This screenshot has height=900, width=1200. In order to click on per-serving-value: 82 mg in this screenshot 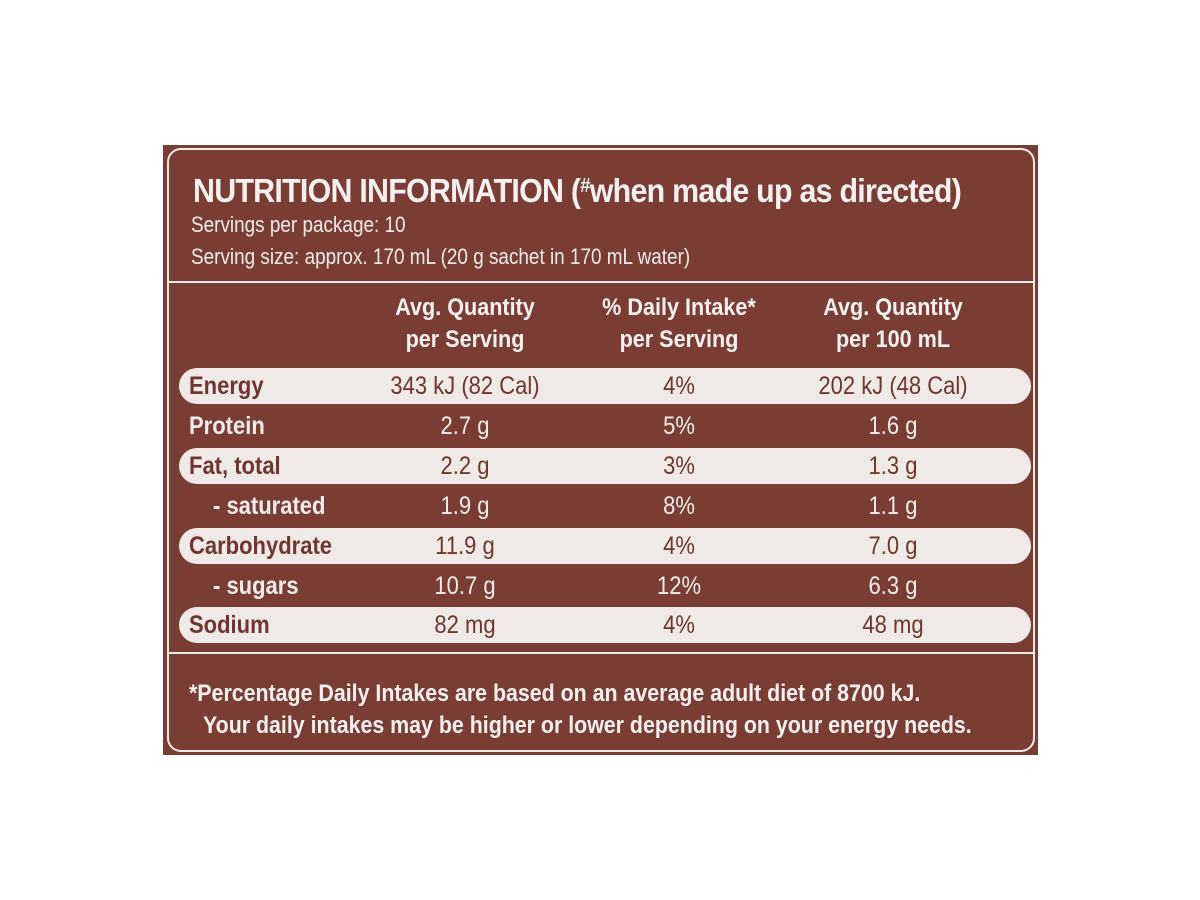, I will do `click(465, 625)`.